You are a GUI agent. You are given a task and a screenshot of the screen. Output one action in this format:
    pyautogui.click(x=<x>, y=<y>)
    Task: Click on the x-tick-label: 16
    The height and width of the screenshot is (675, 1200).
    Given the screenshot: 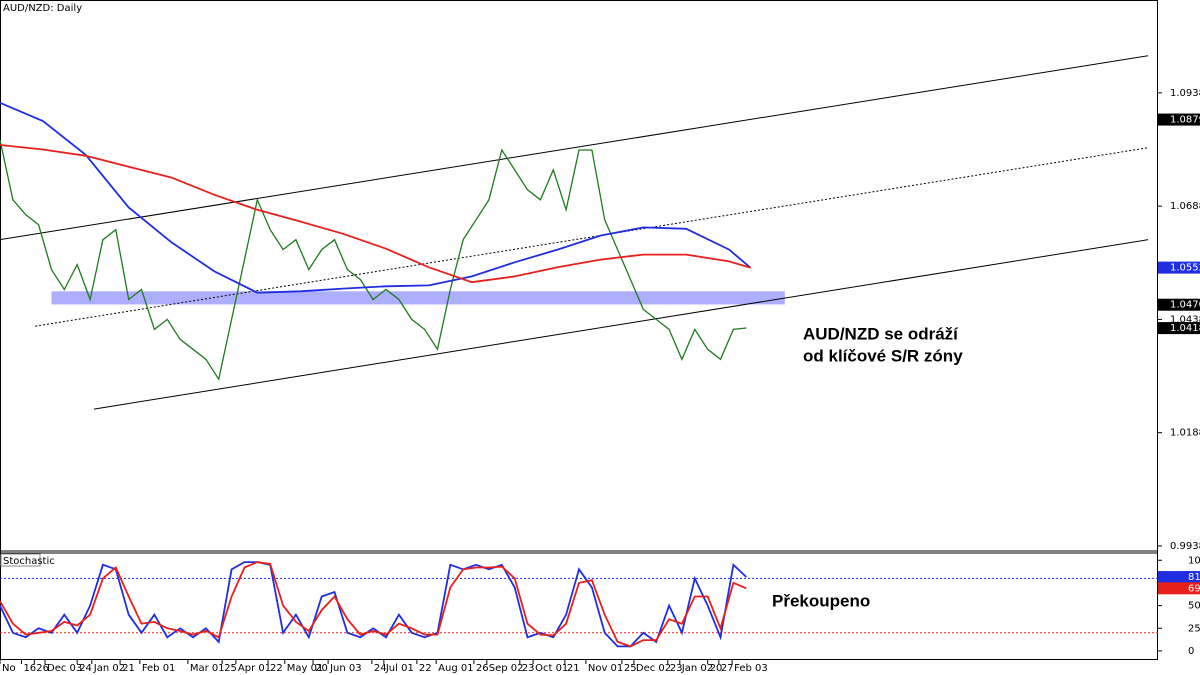 What is the action you would take?
    pyautogui.click(x=29, y=668)
    